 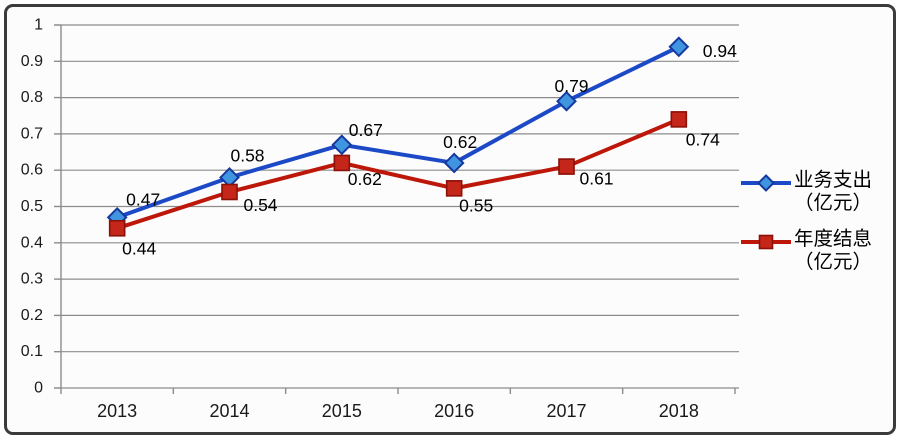 What do you see at coordinates (32, 61) in the screenshot?
I see `y-axis-tick-label: 0.9` at bounding box center [32, 61].